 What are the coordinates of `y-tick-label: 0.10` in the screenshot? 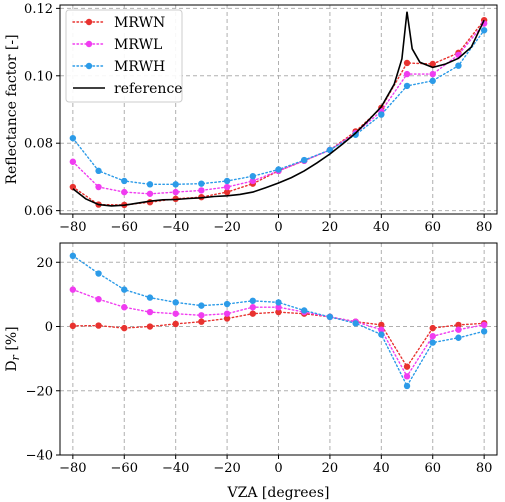 It's located at (38, 76).